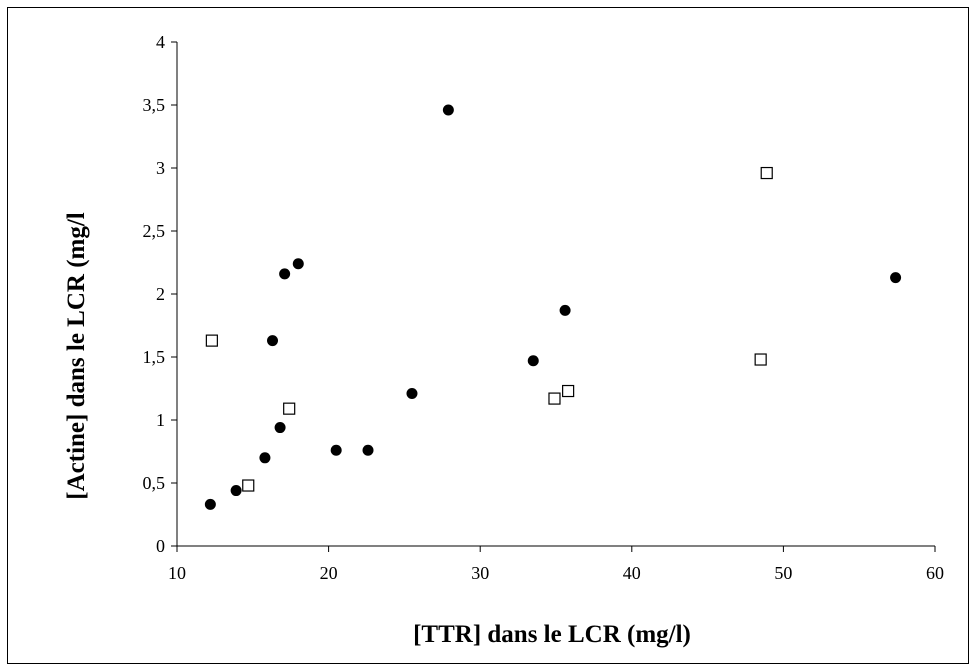 This screenshot has width=976, height=671. I want to click on y-tick-label: 1, so click(160, 420).